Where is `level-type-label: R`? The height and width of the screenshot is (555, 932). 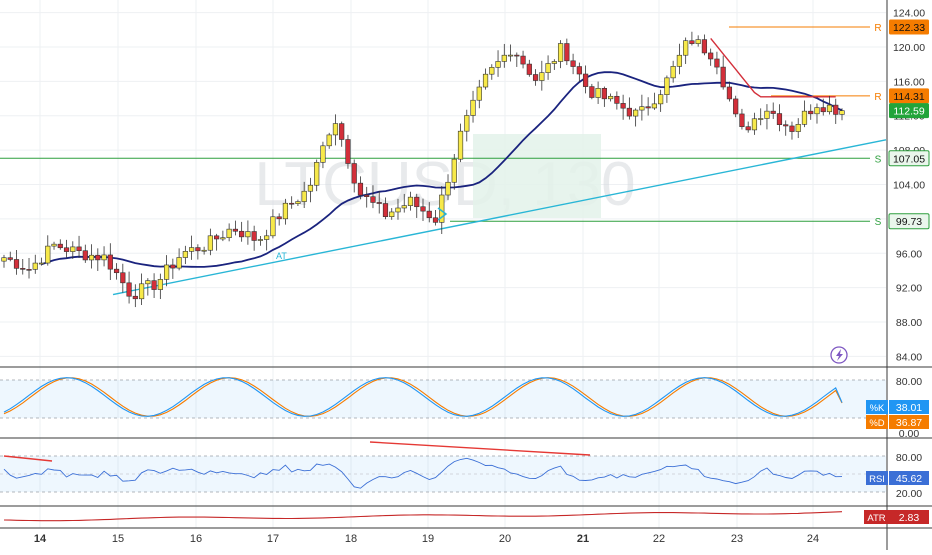
level-type-label: R is located at coordinates (877, 97).